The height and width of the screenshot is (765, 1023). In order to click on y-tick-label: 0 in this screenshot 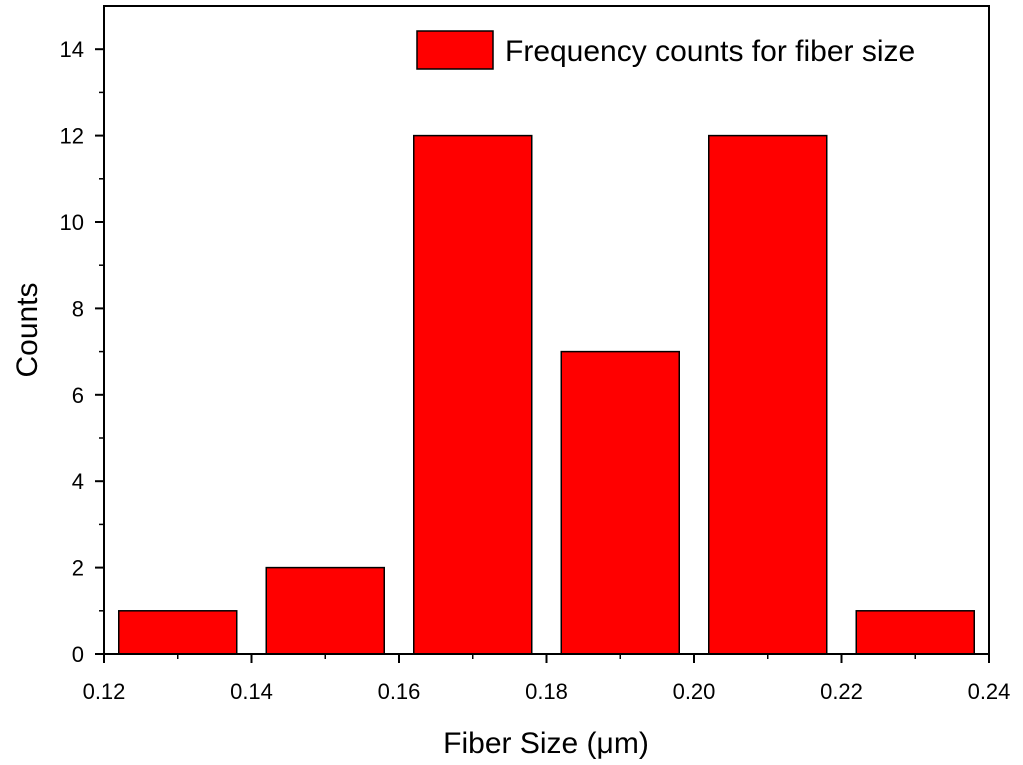, I will do `click(78, 654)`.